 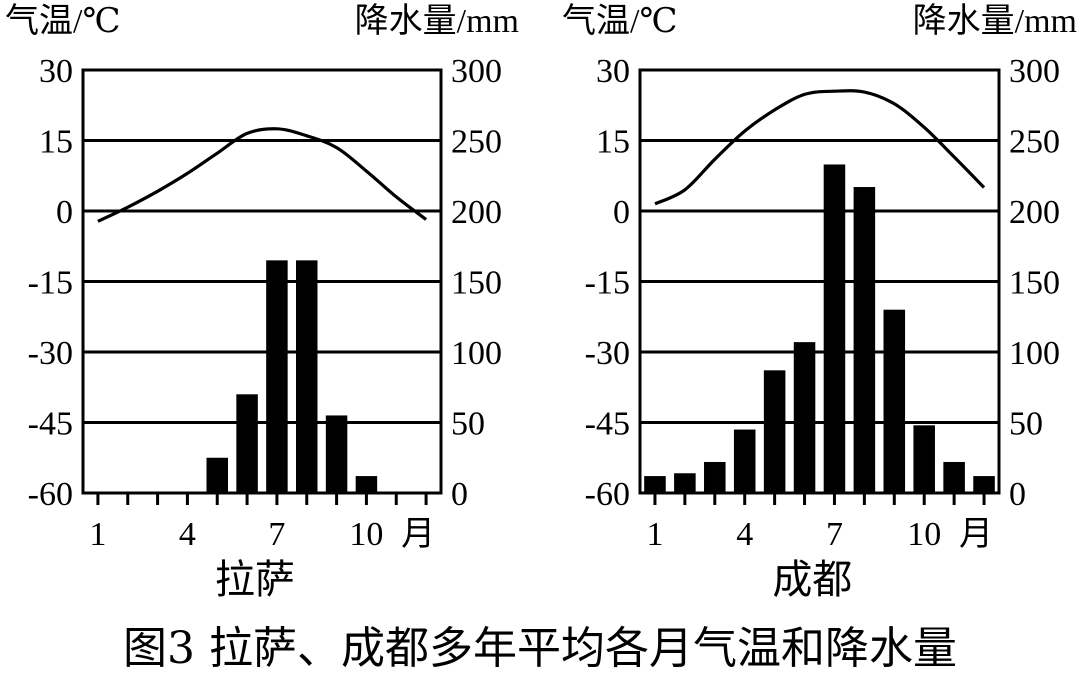 What do you see at coordinates (812, 579) in the screenshot?
I see `station-name: 成都` at bounding box center [812, 579].